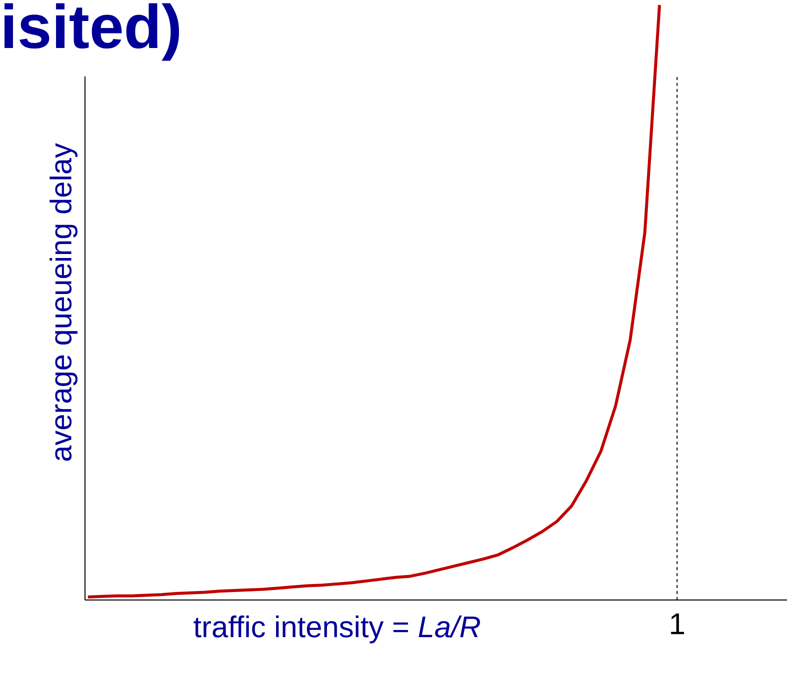 Image resolution: width=792 pixels, height=675 pixels. What do you see at coordinates (337, 630) in the screenshot?
I see `x-axis-title: traffic intensity = La/R` at bounding box center [337, 630].